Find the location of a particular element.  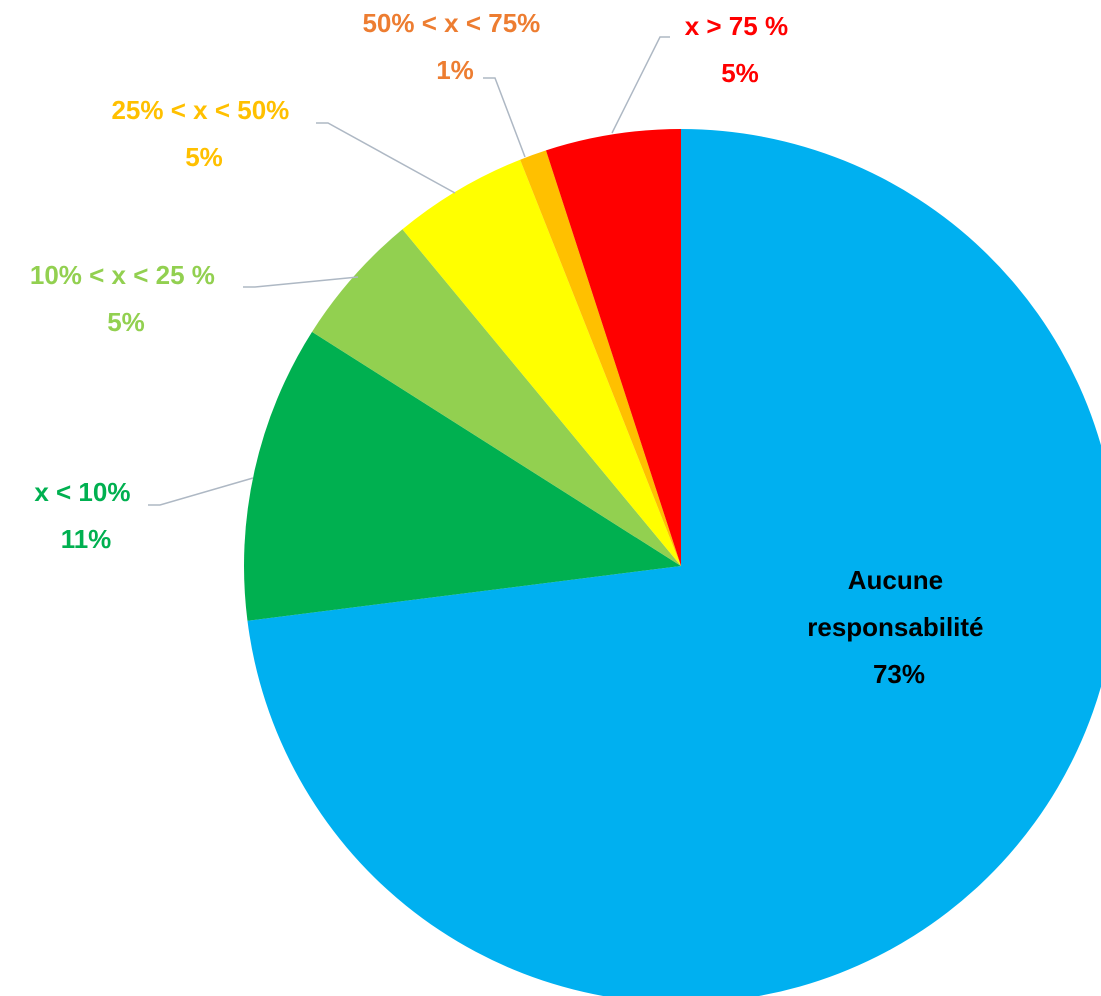

data-label-10-25: 10% < x < 25 % 5% is located at coordinates (126, 298).